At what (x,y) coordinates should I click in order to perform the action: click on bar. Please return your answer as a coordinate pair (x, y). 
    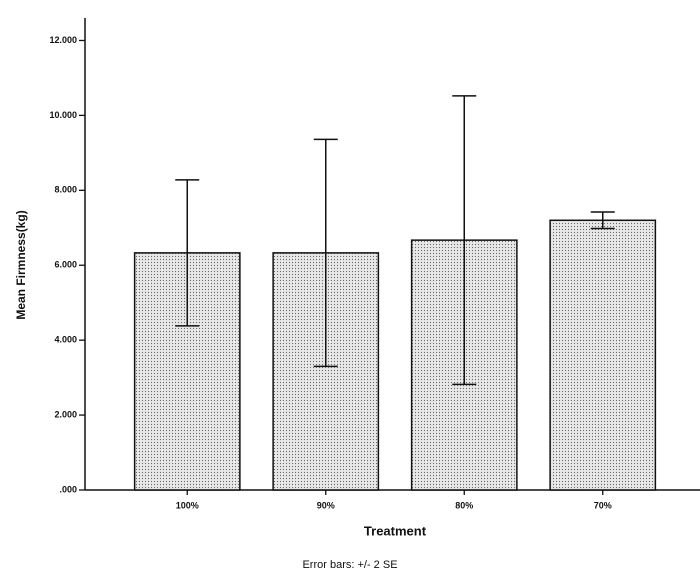
    Looking at the image, I should click on (603, 355).